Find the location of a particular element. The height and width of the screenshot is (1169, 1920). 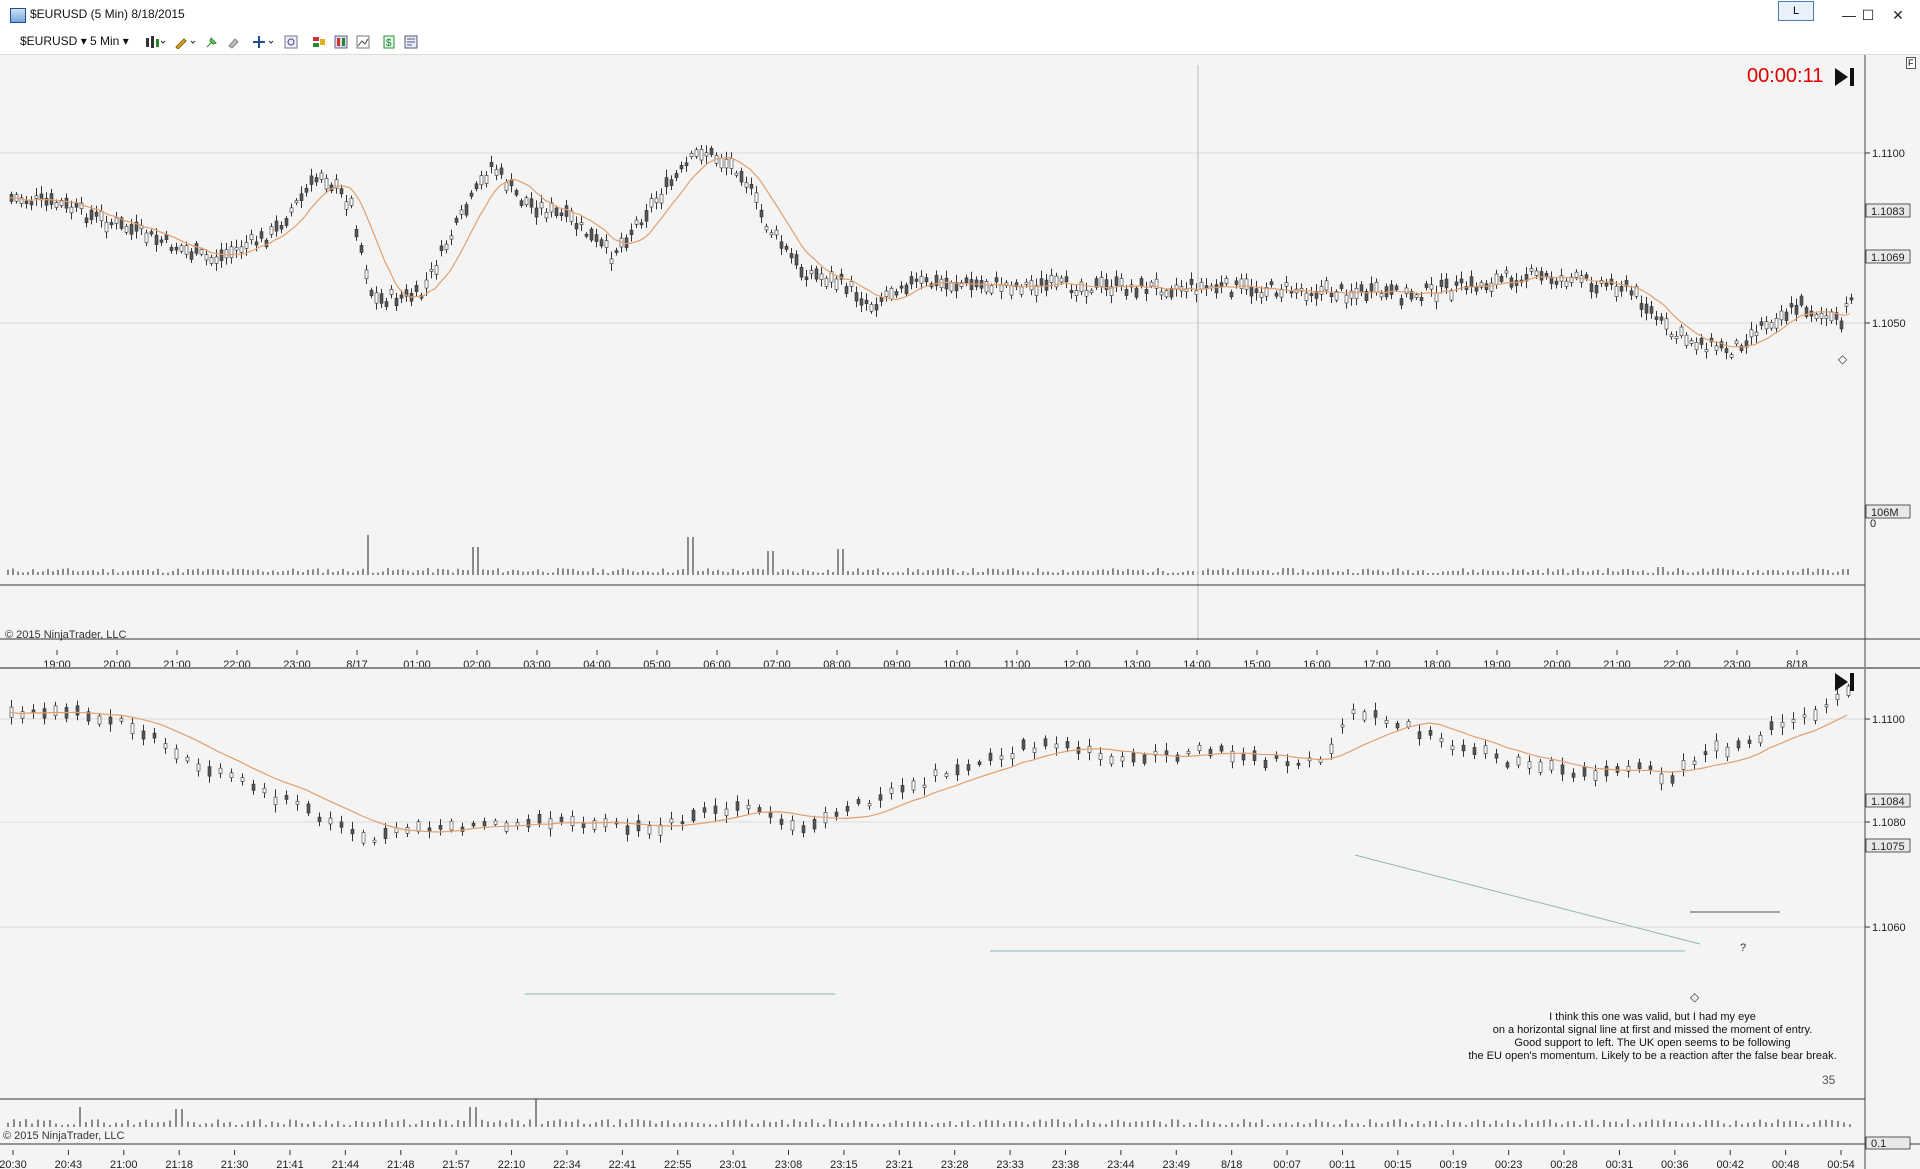

time-label: 00:19 is located at coordinates (1453, 1164).